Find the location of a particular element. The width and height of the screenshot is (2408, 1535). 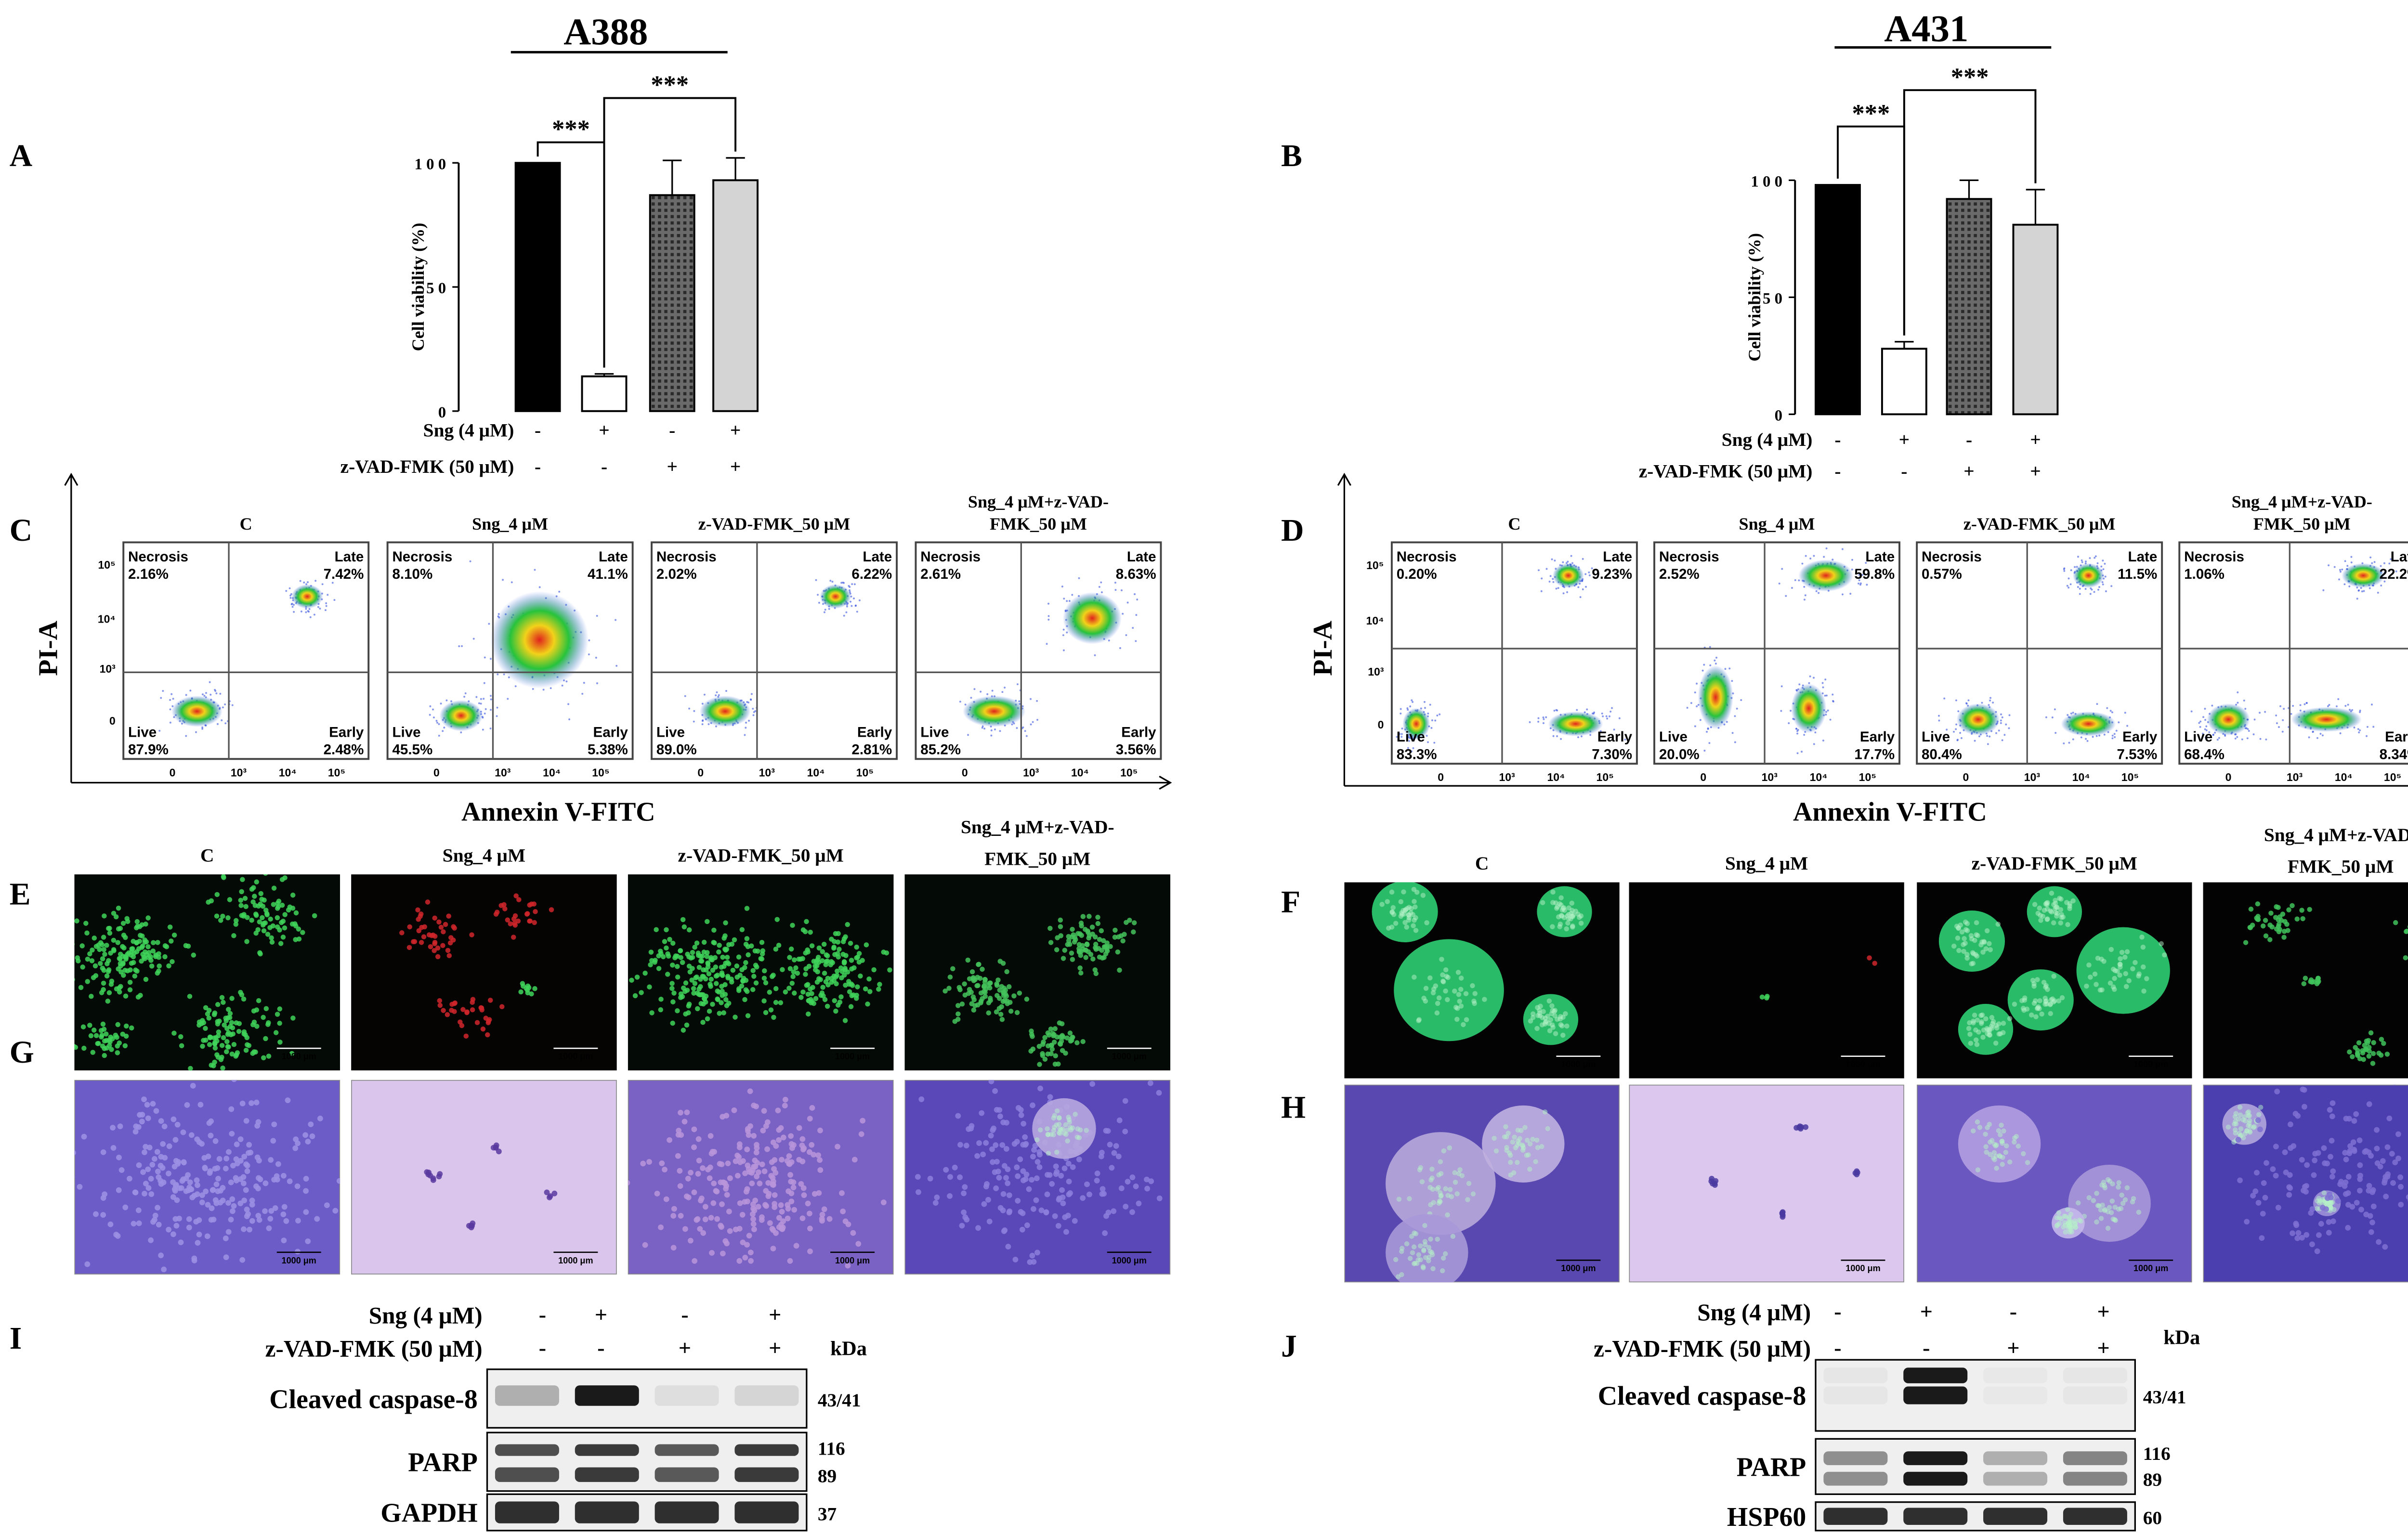

y-axis-arrow is located at coordinates (71, 627).